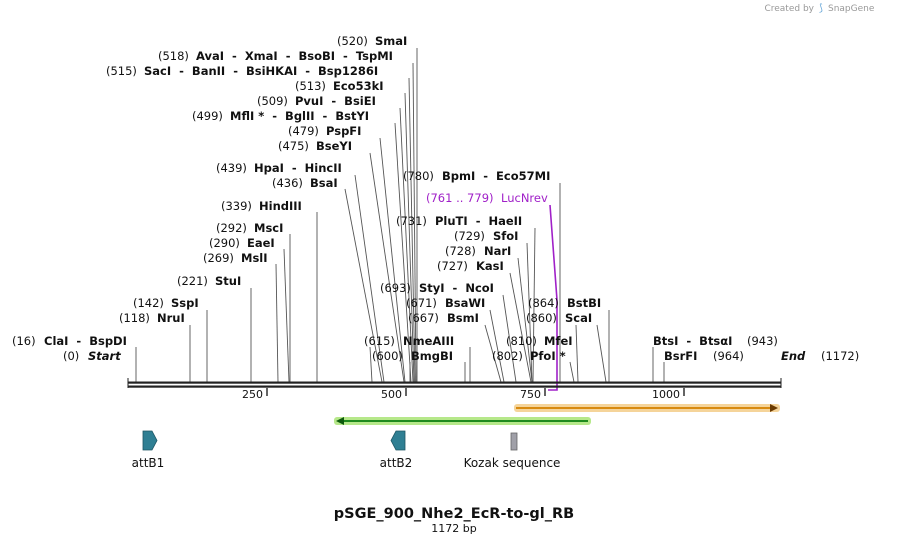 Image resolution: width=910 pixels, height=544 pixels. Describe the element at coordinates (454, 514) in the screenshot. I see `plasmid-title: pSGE_900_Nhe2_EcR-to-gl_RB` at that location.